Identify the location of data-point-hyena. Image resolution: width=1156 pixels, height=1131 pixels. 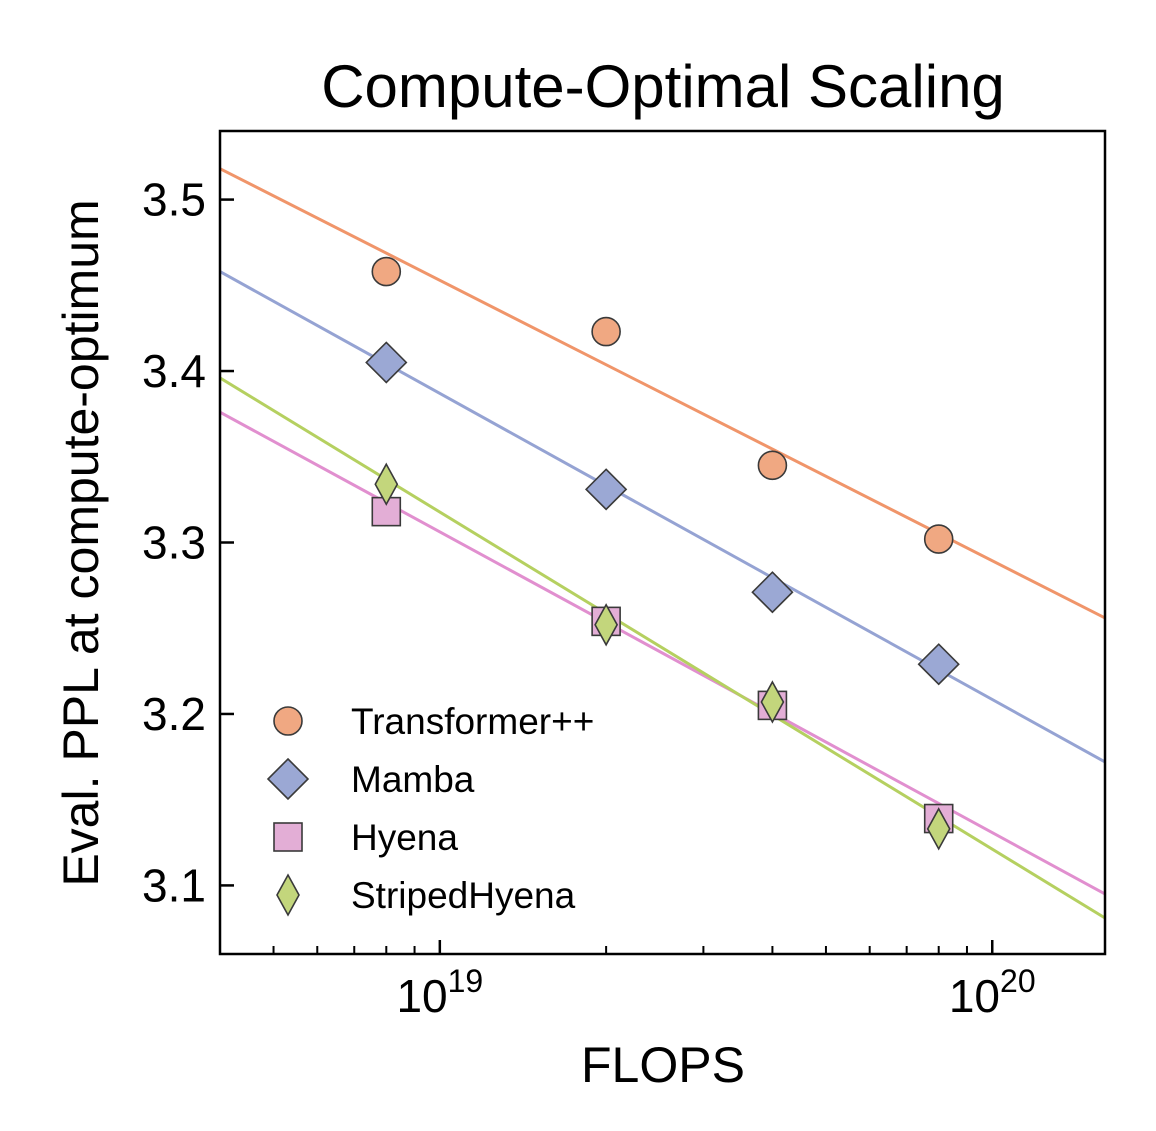
(386, 511).